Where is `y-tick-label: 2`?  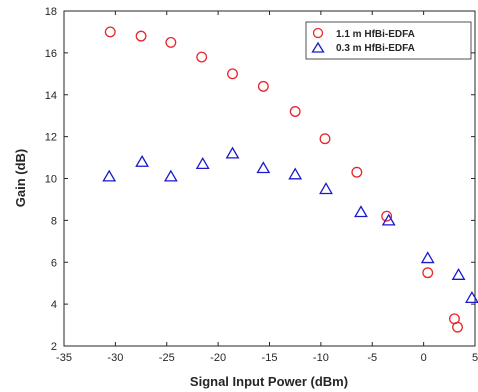 y-tick-label: 2 is located at coordinates (54, 347).